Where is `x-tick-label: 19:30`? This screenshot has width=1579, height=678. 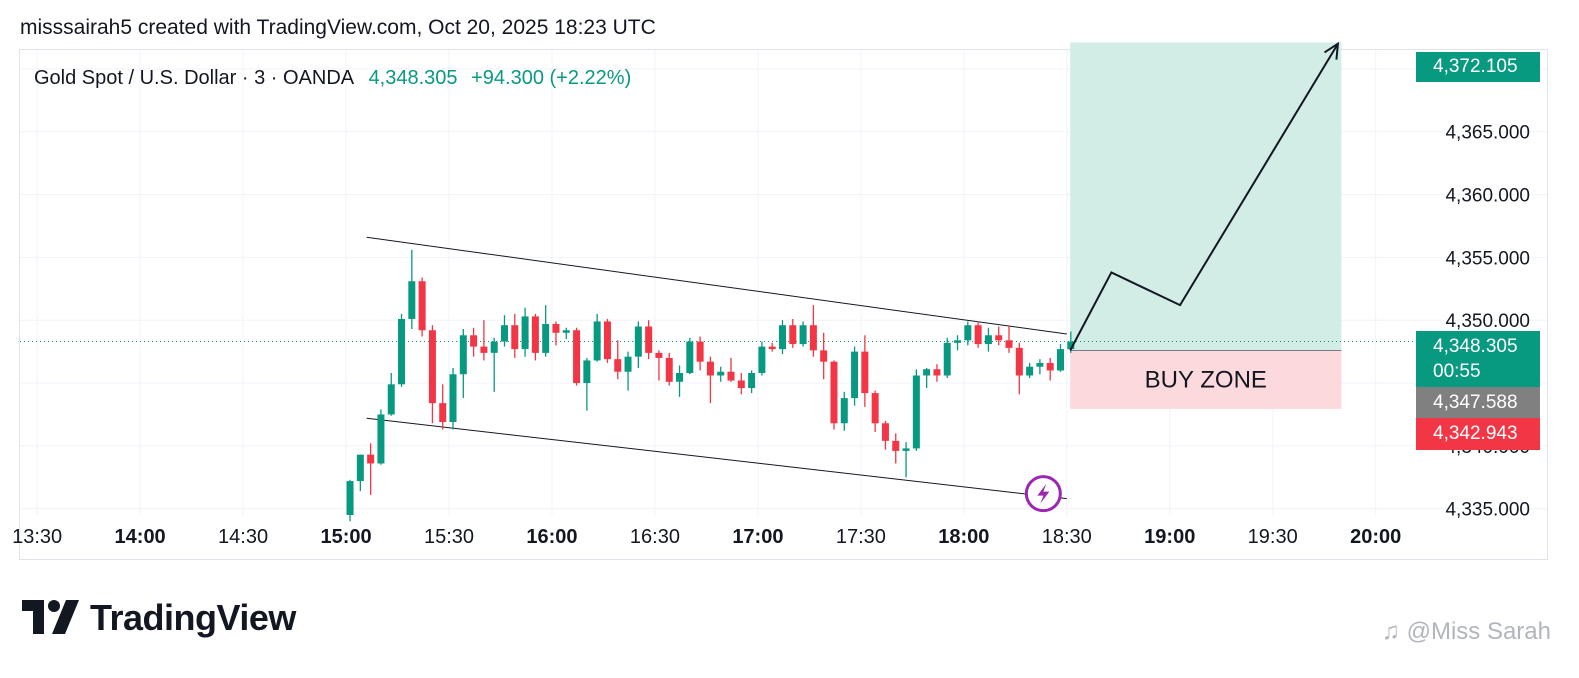 x-tick-label: 19:30 is located at coordinates (1273, 537).